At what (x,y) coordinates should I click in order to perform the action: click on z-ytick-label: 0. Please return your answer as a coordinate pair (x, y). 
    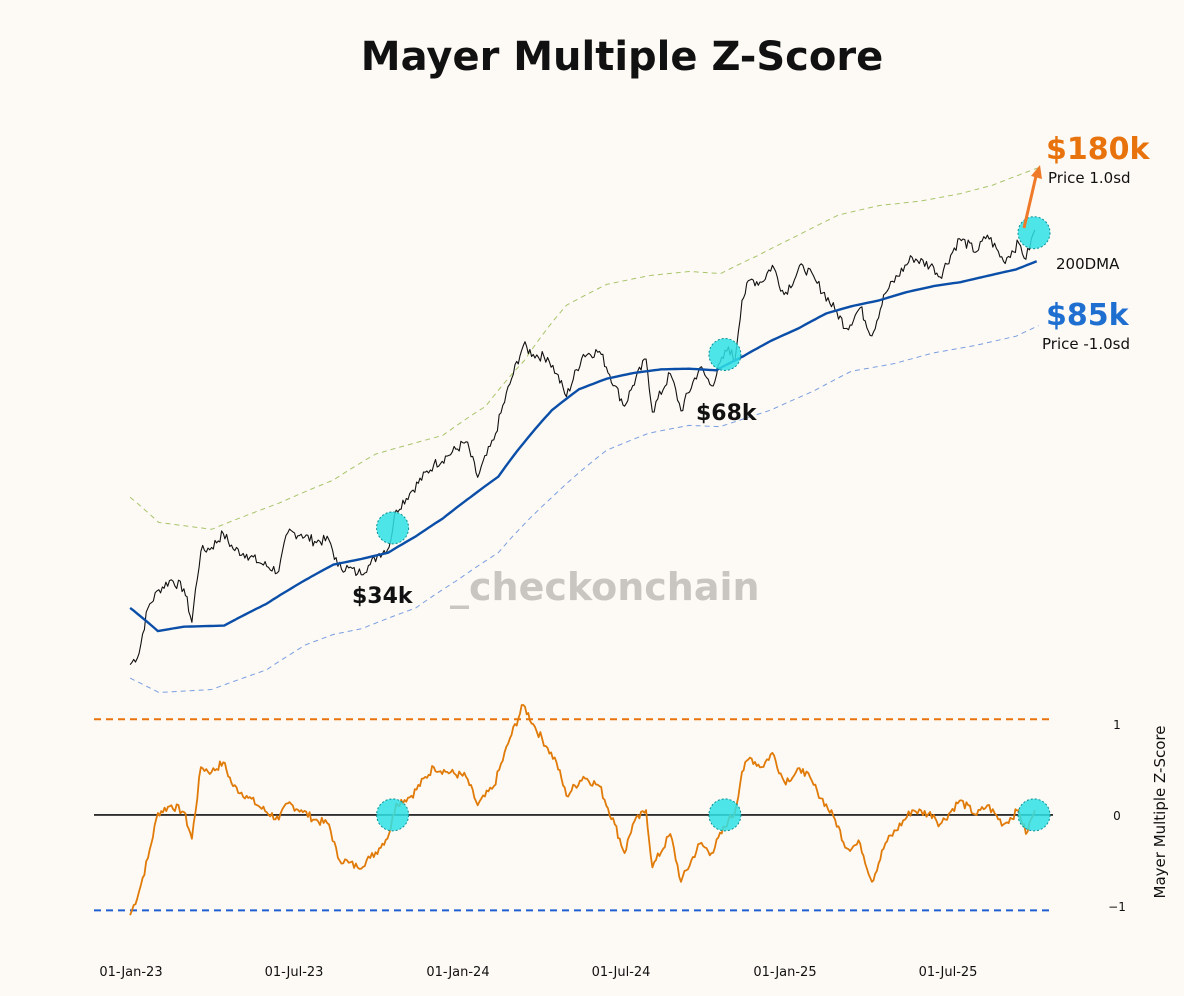
    Looking at the image, I should click on (1117, 816).